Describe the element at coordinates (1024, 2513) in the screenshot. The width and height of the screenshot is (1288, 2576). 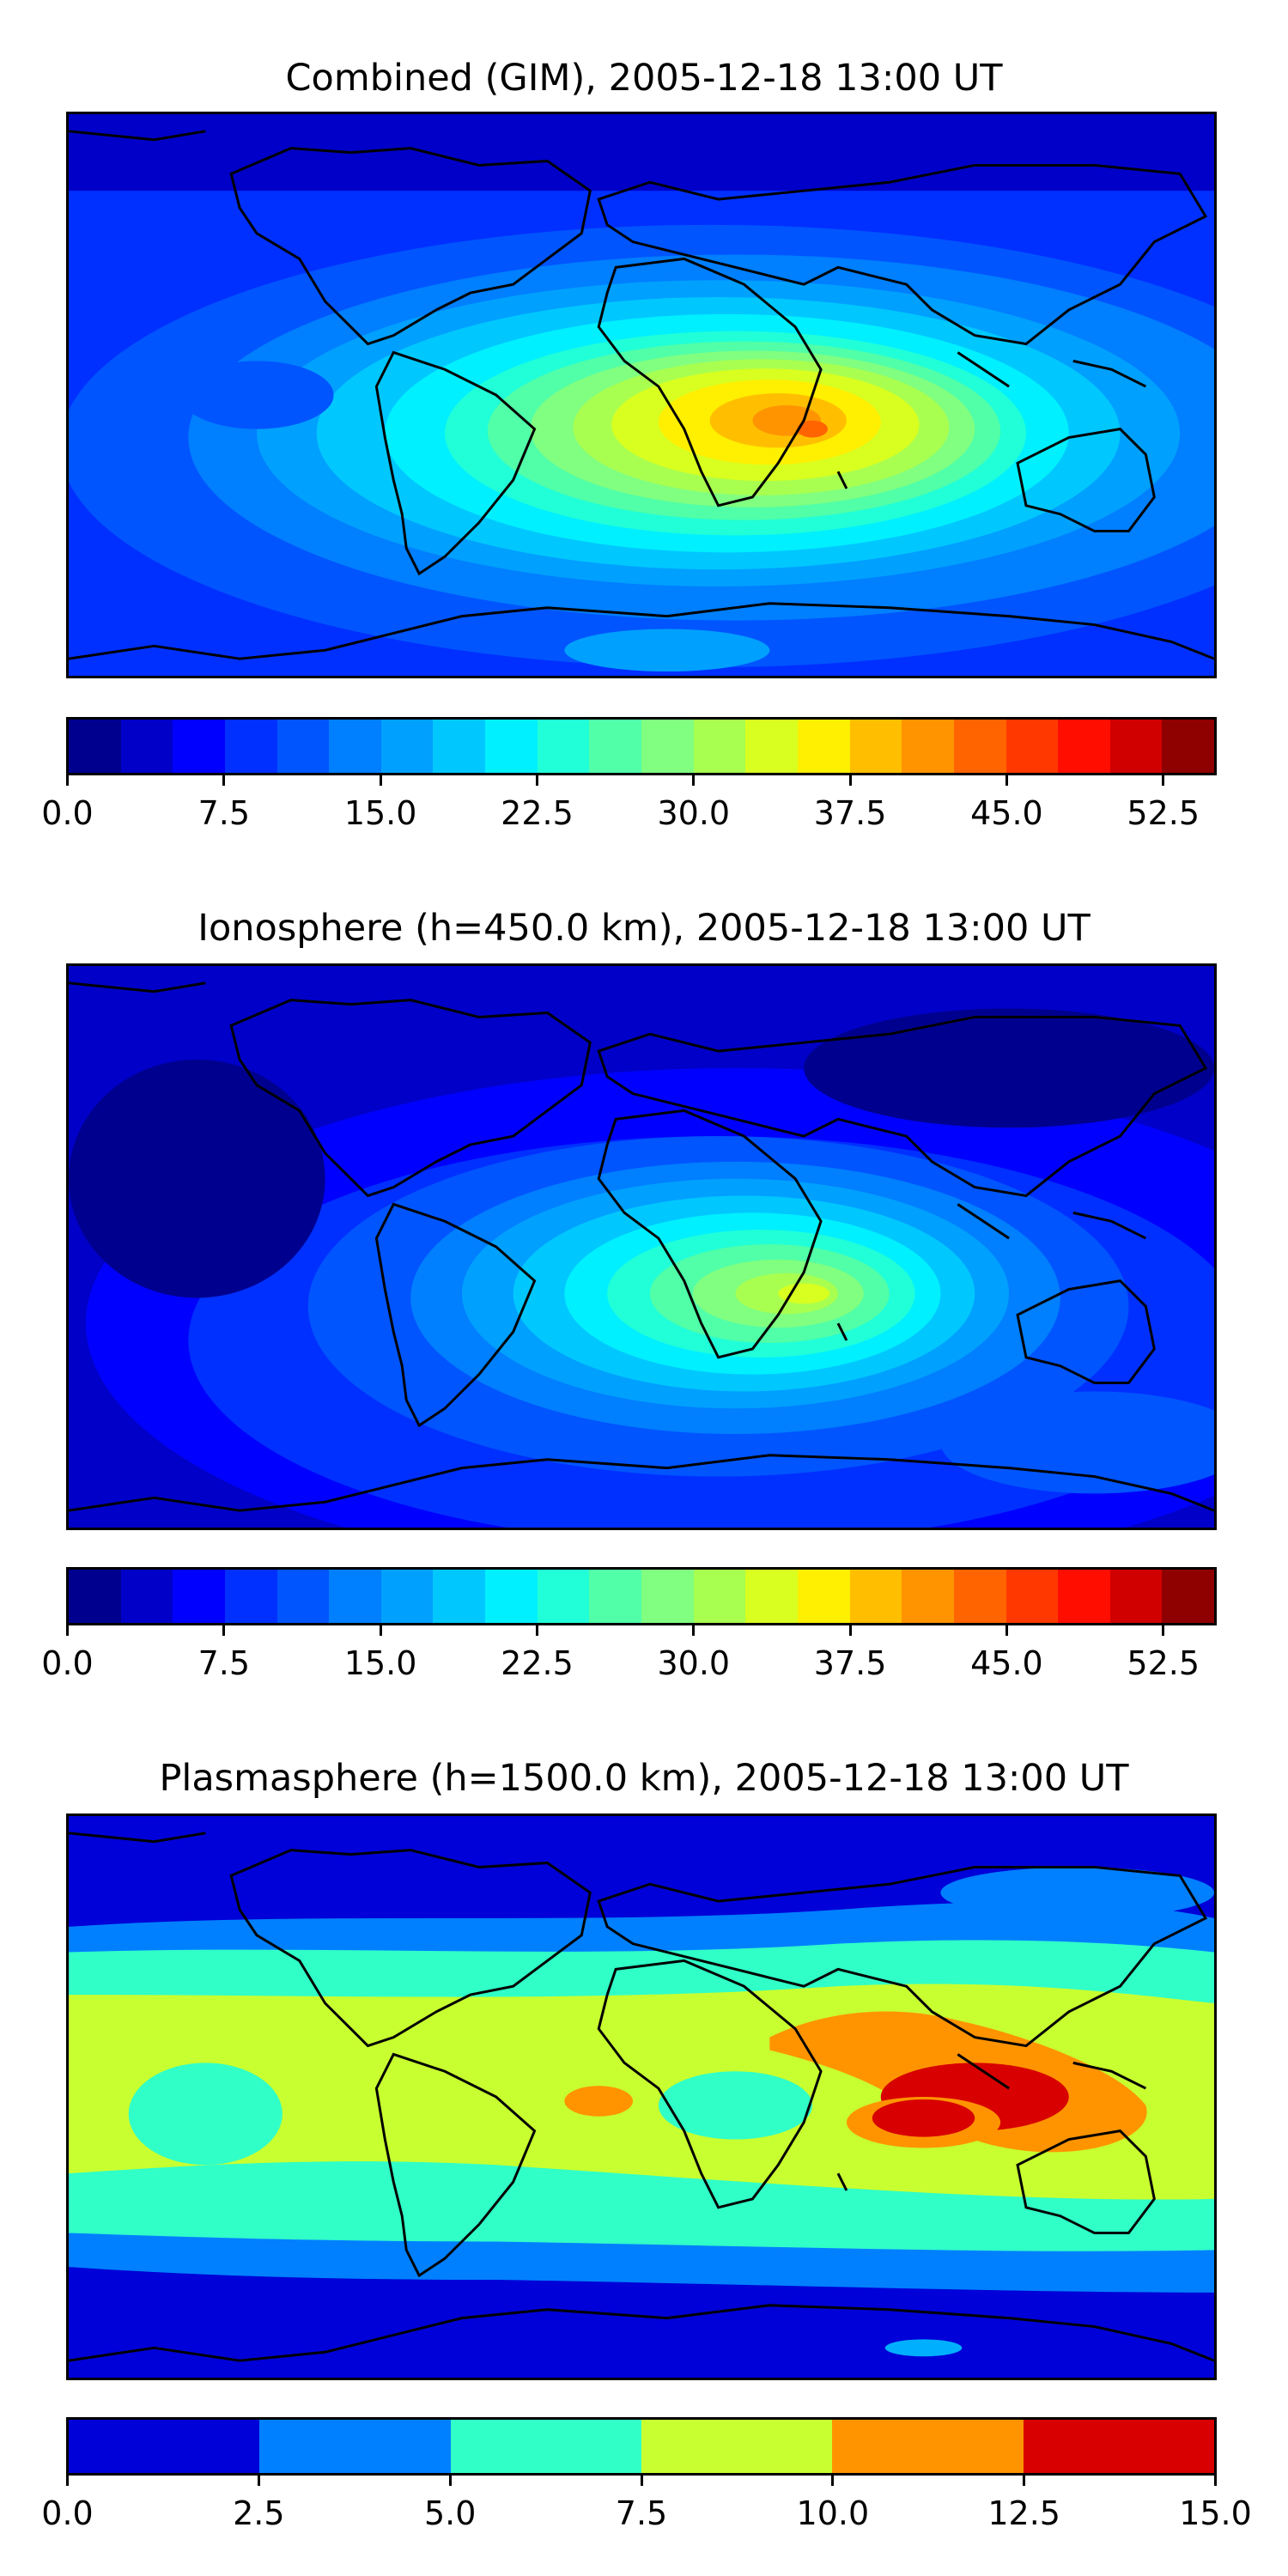
I see `colorbar-tick-label: 12.5` at that location.